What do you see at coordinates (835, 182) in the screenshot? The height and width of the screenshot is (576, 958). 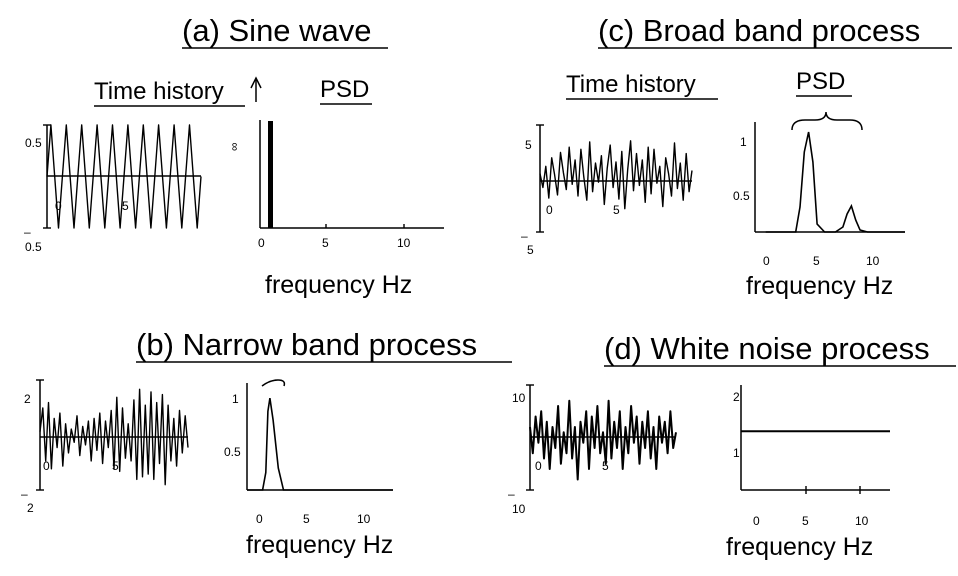 I see `c-psd-curve` at bounding box center [835, 182].